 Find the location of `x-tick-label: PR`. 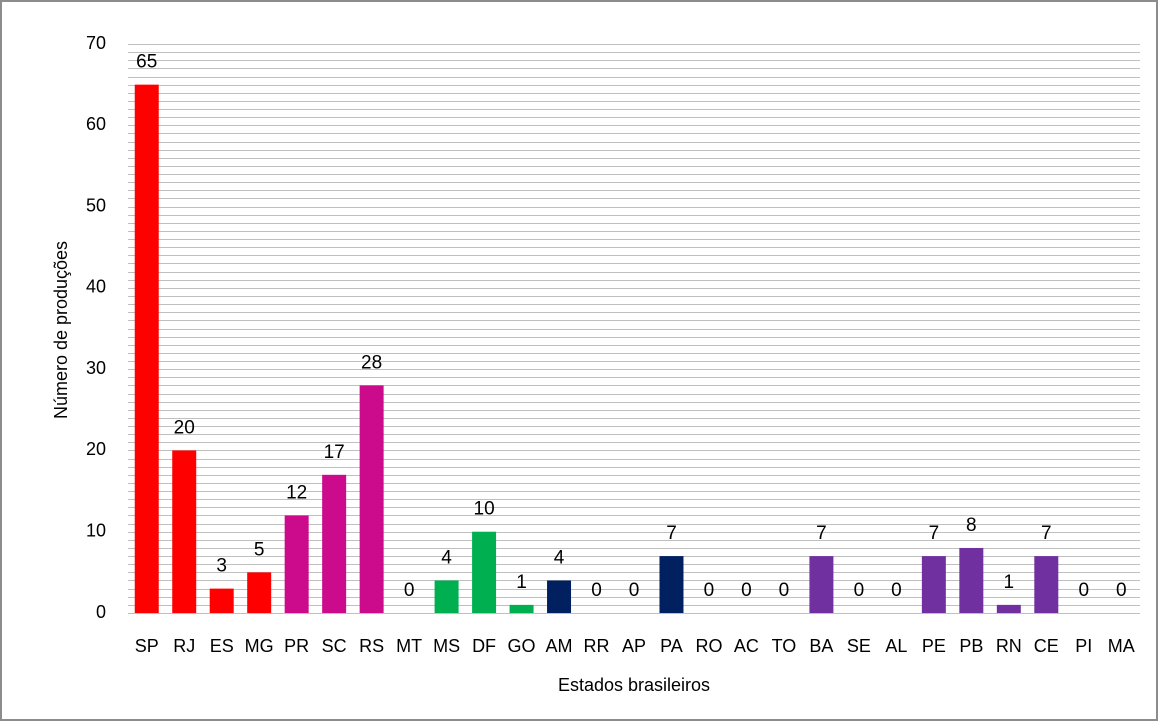

x-tick-label: PR is located at coordinates (296, 646).